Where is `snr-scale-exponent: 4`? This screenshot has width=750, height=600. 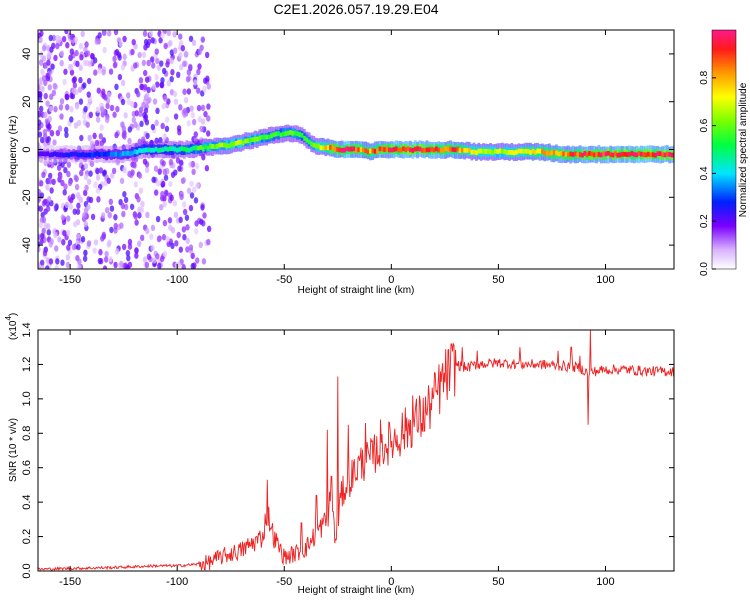 snr-scale-exponent: 4 is located at coordinates (8, 318).